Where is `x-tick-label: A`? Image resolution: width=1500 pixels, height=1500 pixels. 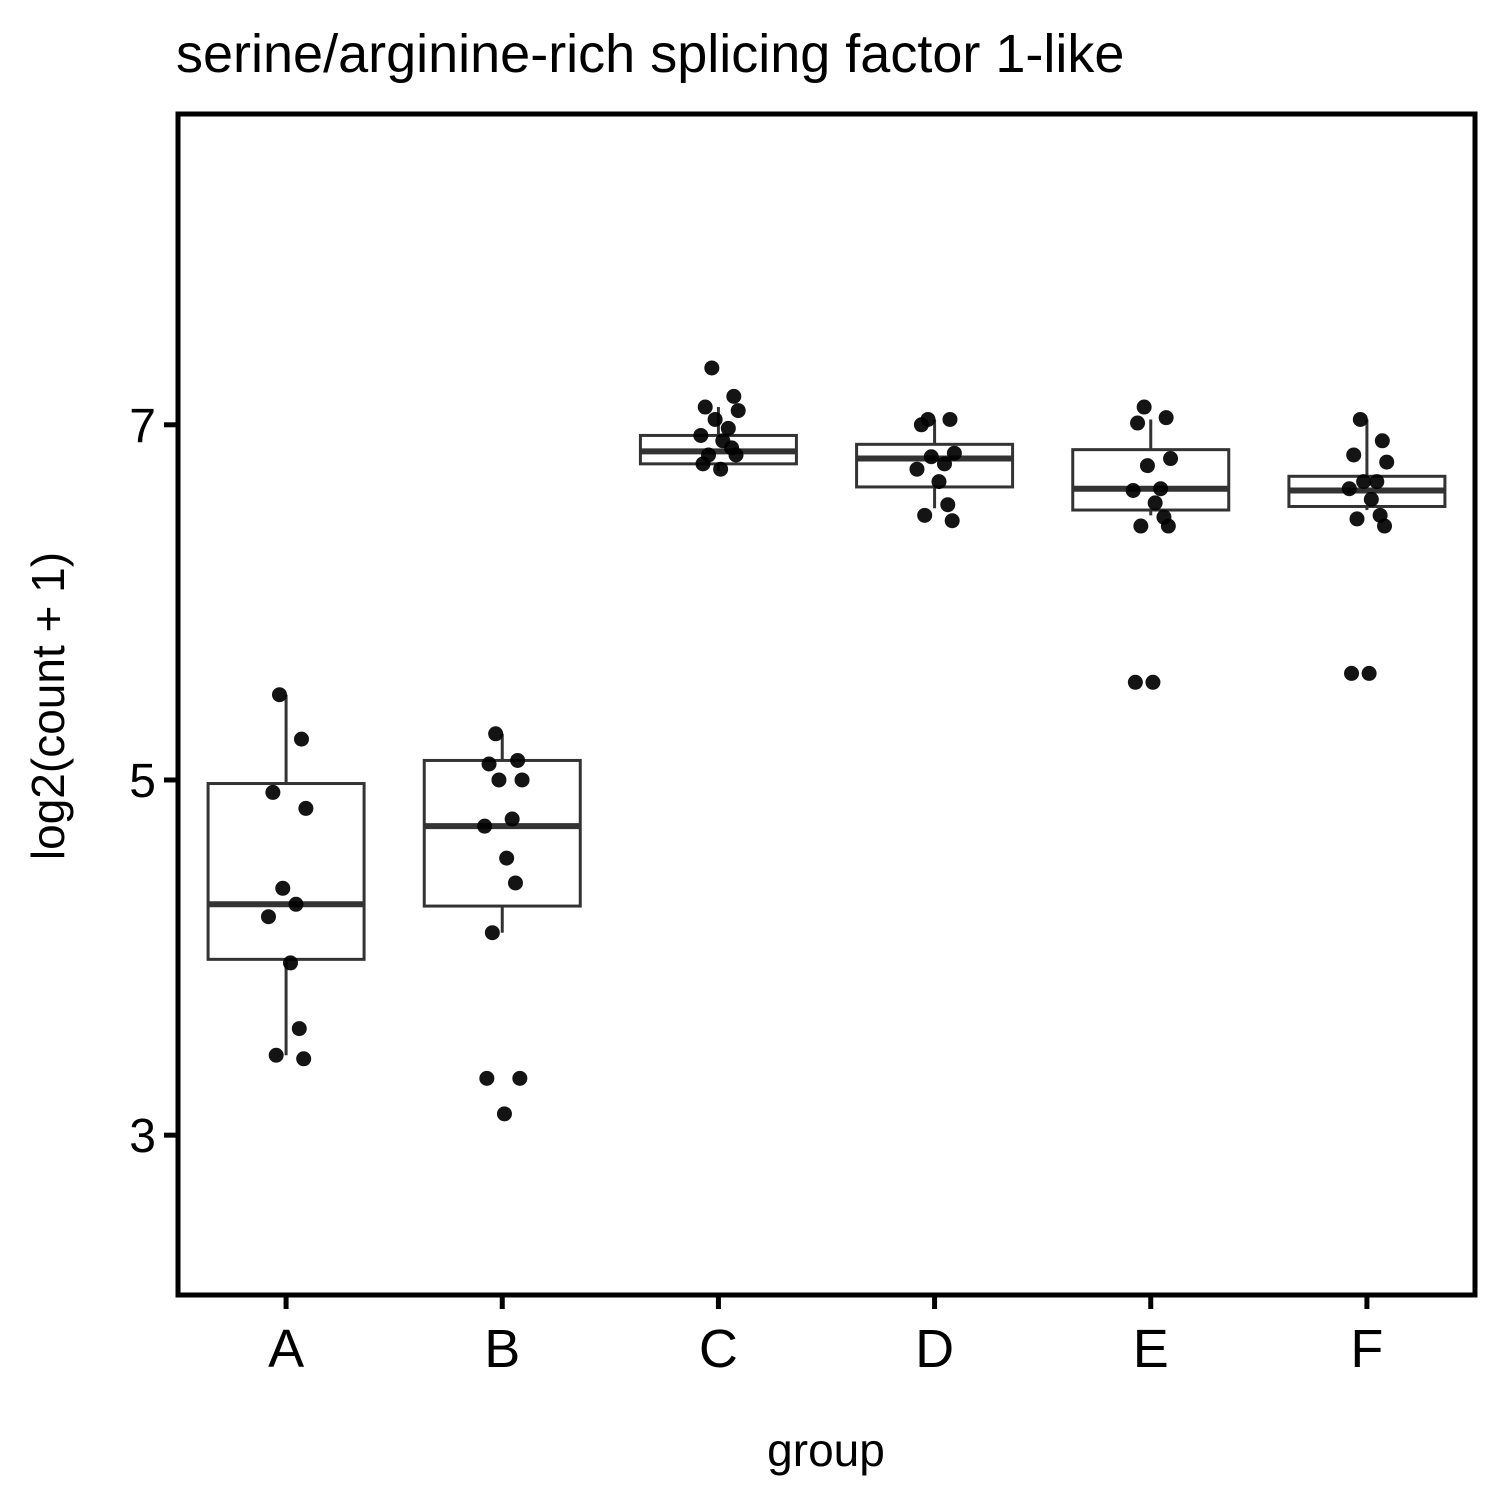 x-tick-label: A is located at coordinates (286, 1349).